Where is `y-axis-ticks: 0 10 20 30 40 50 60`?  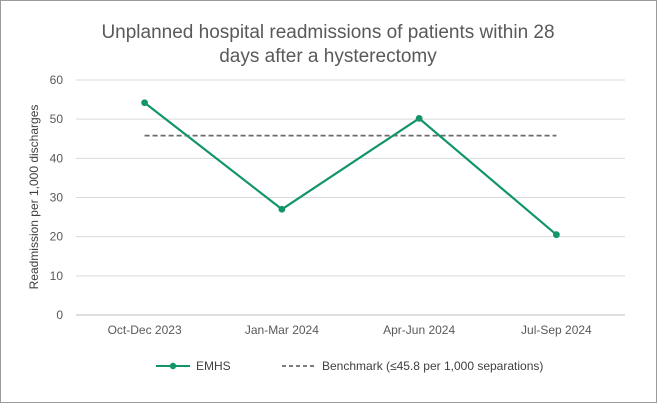 y-axis-ticks: 0 10 20 30 40 50 60 is located at coordinates (57, 197).